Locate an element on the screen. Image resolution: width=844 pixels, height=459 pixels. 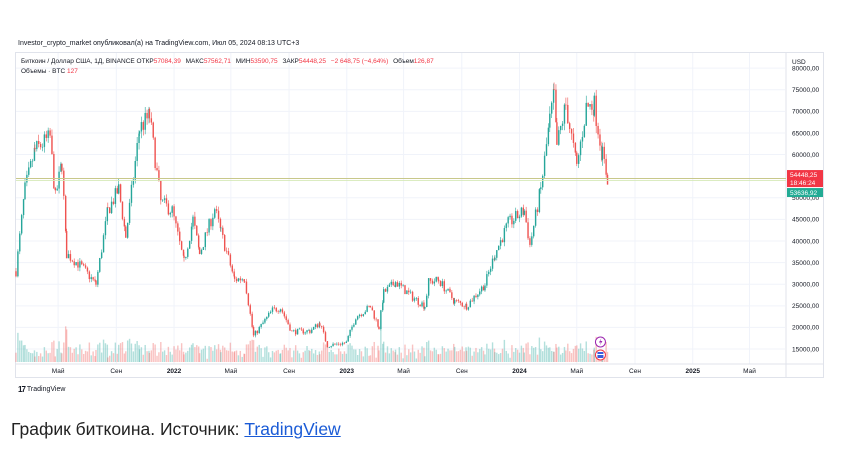
x-tick-label: 2022 is located at coordinates (174, 371).